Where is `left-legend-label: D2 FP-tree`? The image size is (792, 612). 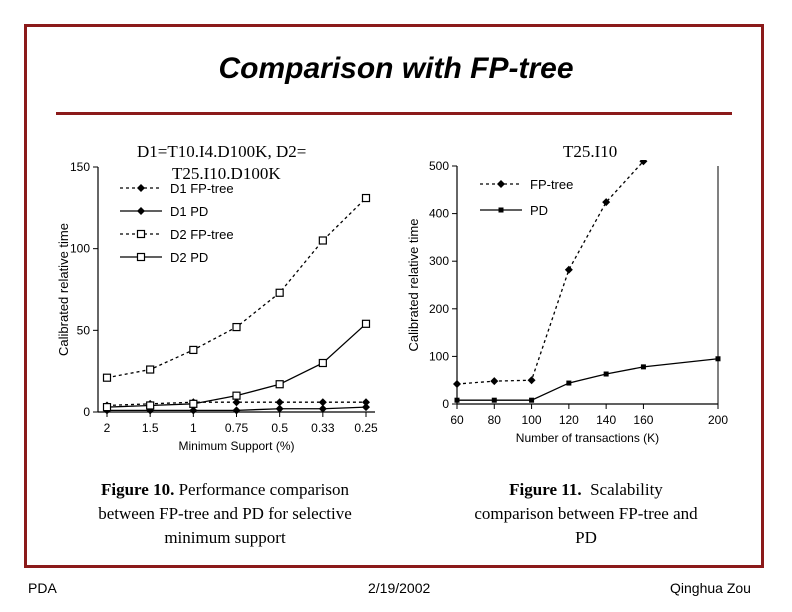
left-legend-label: D2 FP-tree is located at coordinates (202, 234).